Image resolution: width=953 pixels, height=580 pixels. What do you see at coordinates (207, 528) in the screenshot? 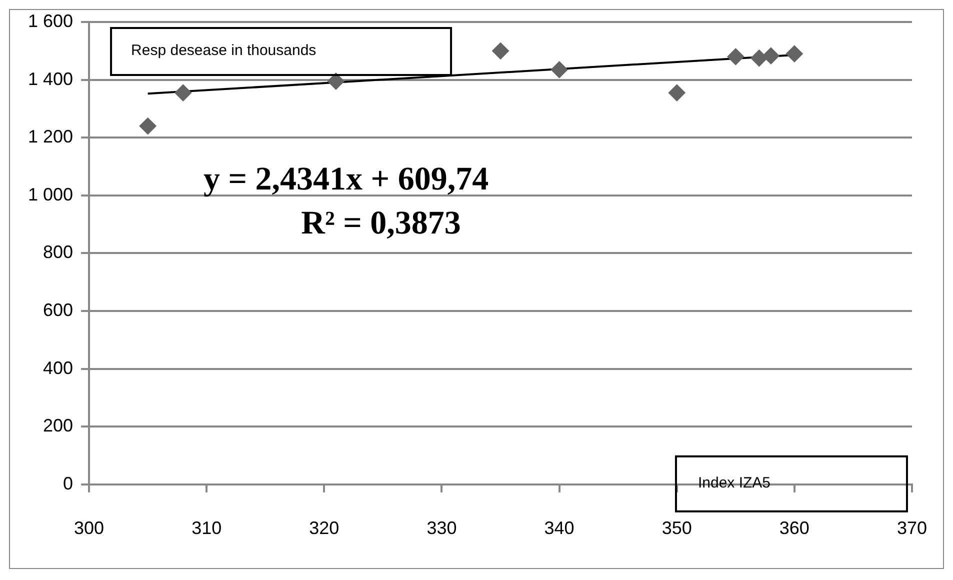
I see `x-tick-label: 310` at bounding box center [207, 528].